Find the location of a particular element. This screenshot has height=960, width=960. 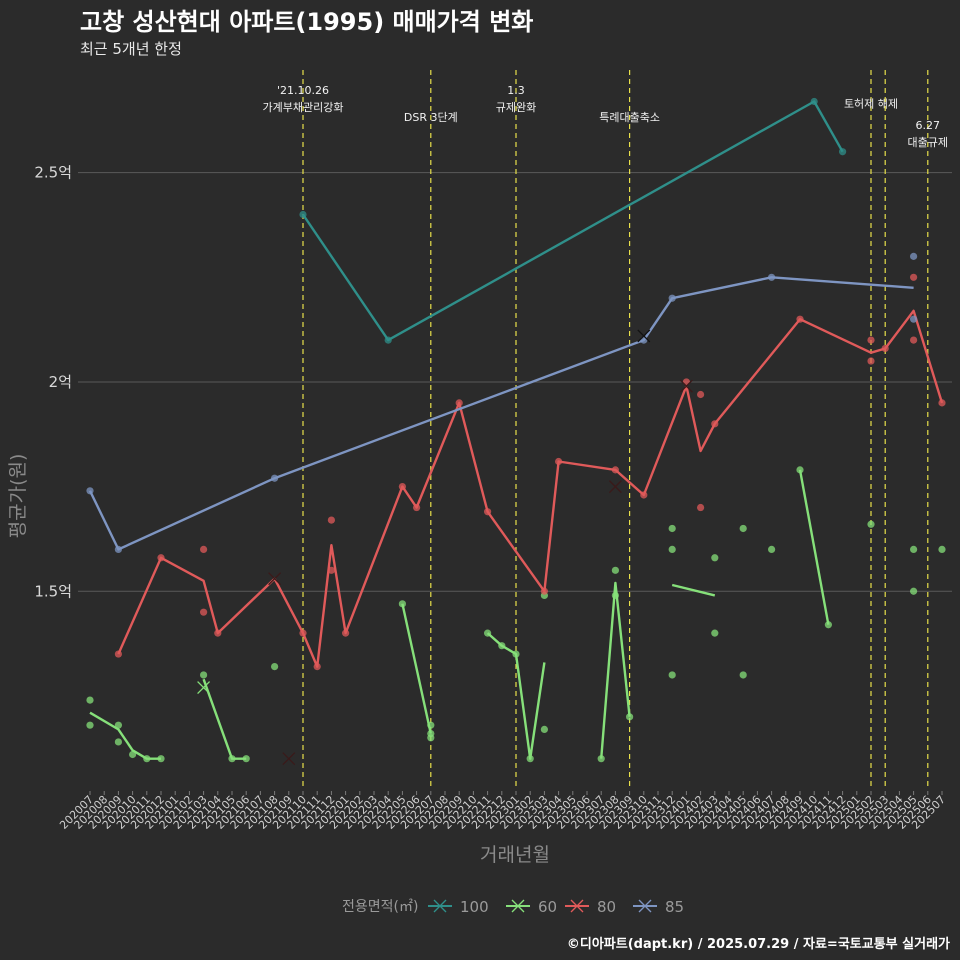

event-annotation: 대출규제 is located at coordinates (928, 142).